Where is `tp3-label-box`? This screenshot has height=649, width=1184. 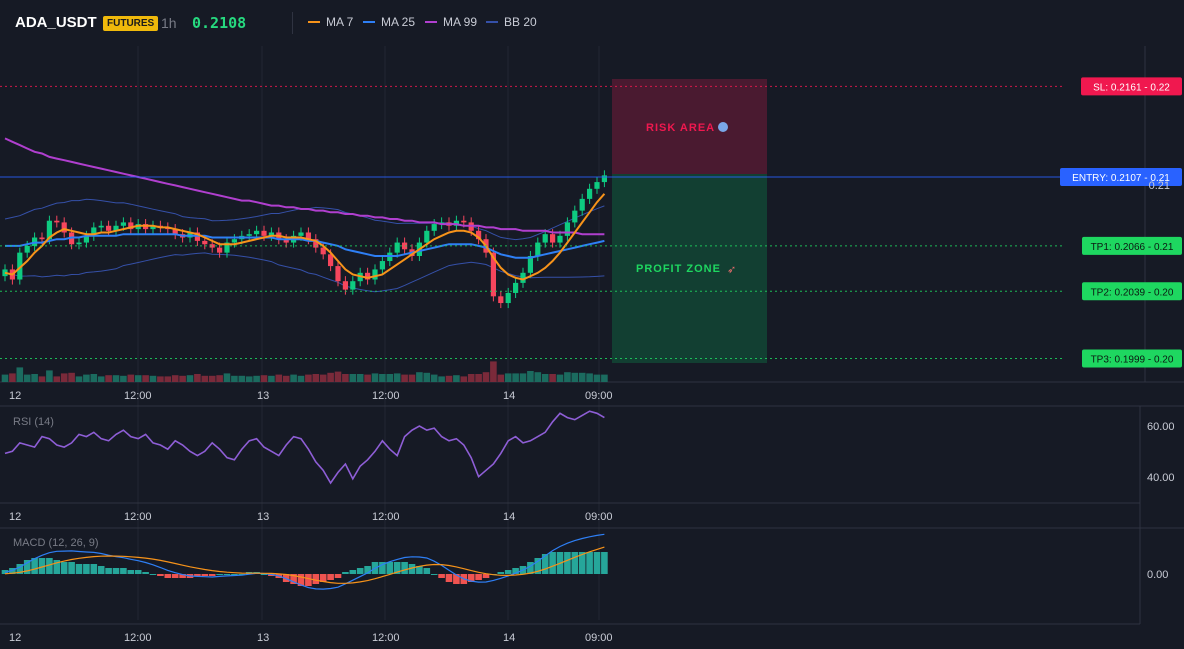 tp3-label-box is located at coordinates (1132, 358).